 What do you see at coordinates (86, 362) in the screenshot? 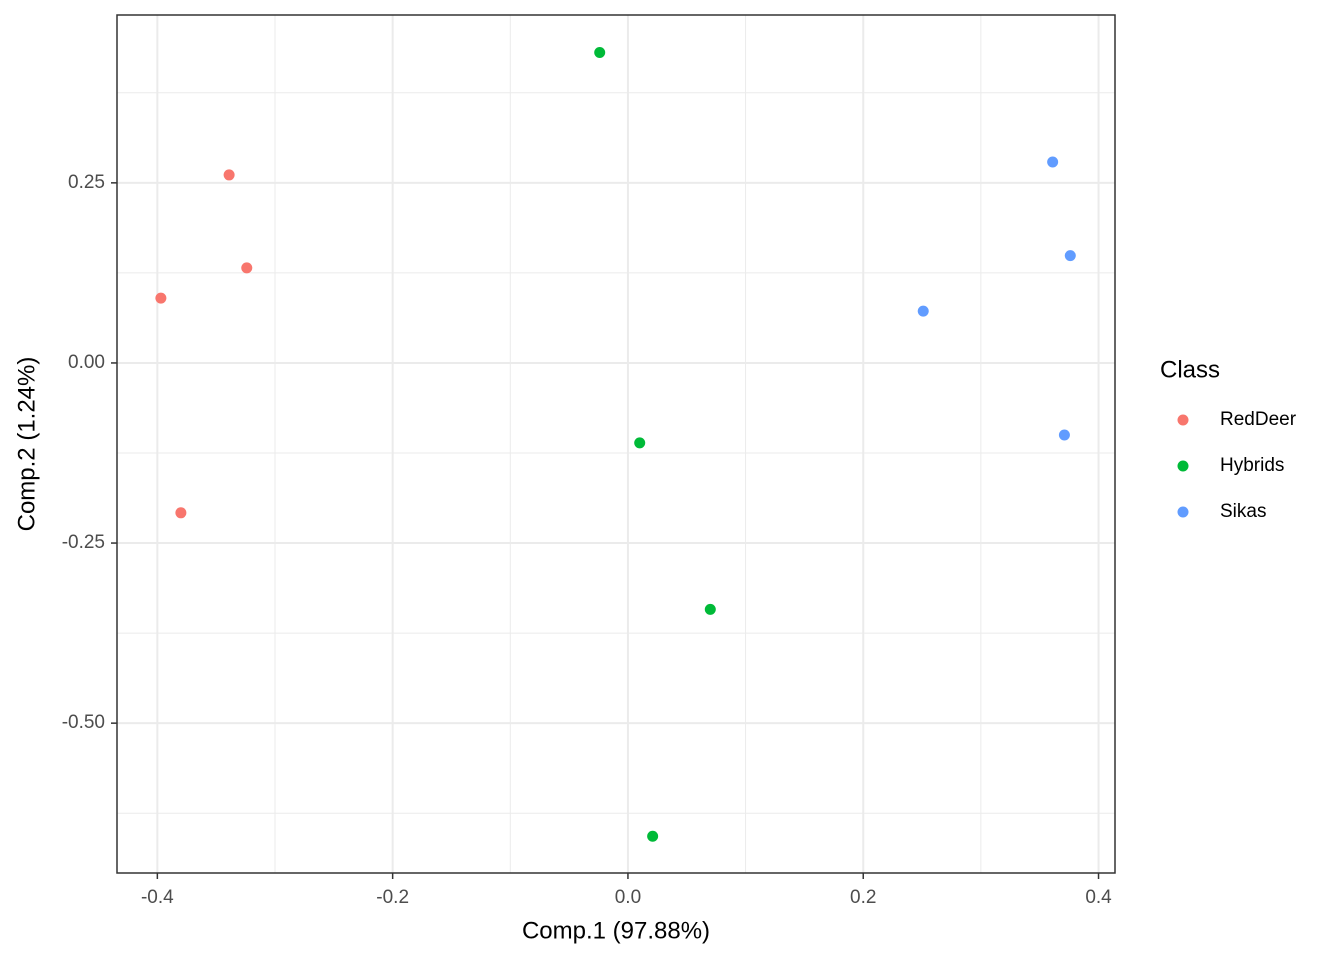
I see `y-tick-label: 0.00` at bounding box center [86, 362].